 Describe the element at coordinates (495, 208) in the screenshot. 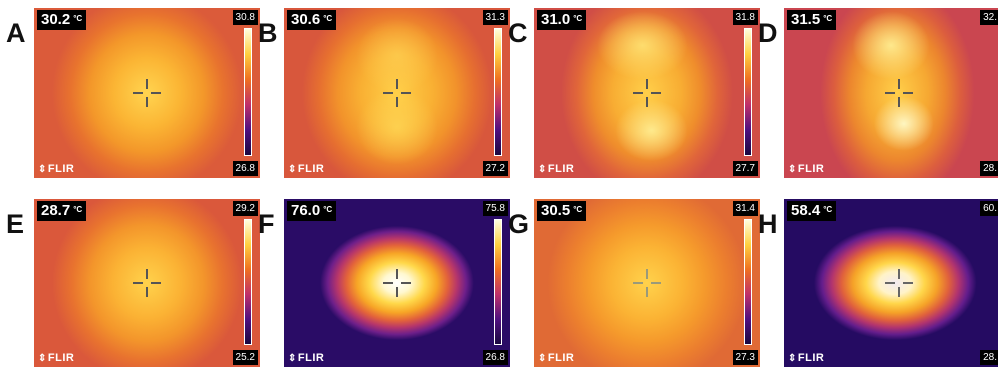

I see `scale-max: 75.8` at that location.